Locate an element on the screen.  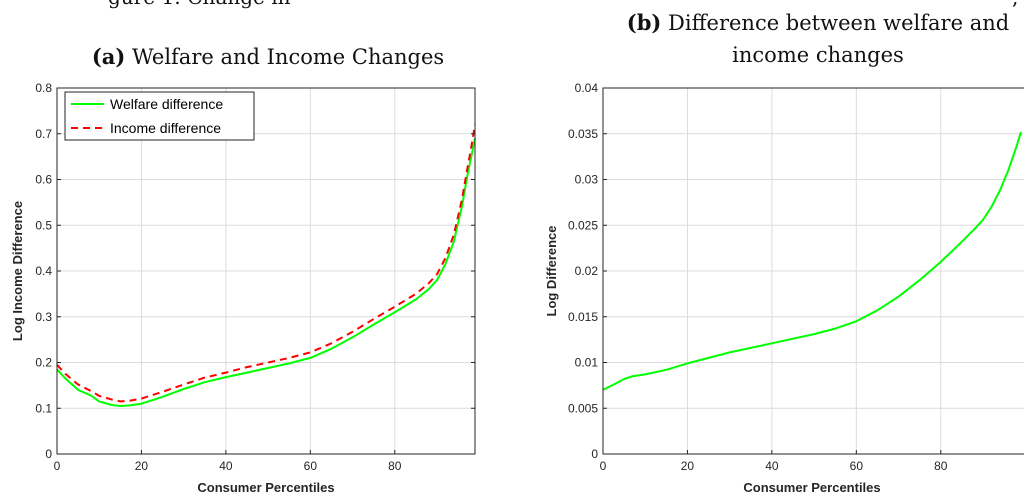
panel-a-title: (a) Welfare and Income Changes is located at coordinates (268, 56).